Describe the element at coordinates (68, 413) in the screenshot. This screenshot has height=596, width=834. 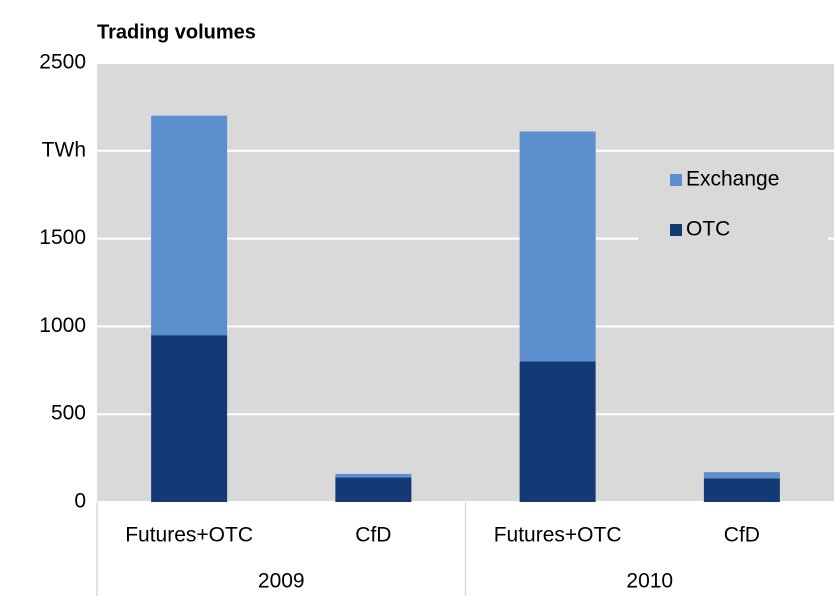
I see `y-tick-label: 500` at that location.